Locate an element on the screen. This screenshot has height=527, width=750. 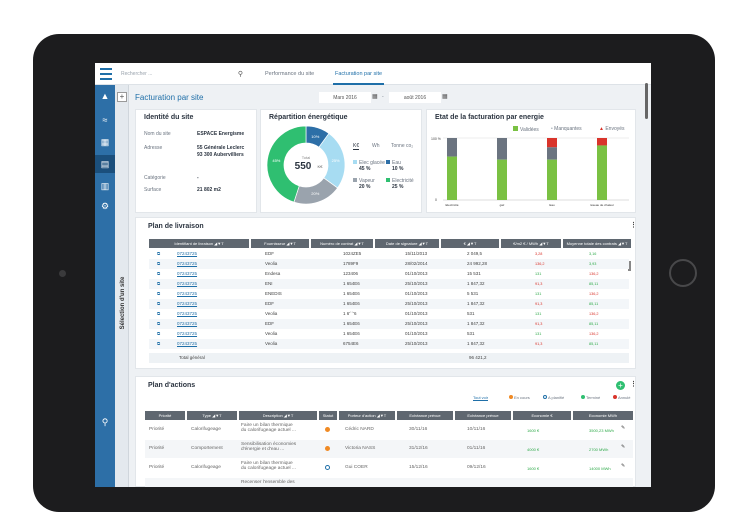
filter-1: En cours is located at coordinates (519, 397).